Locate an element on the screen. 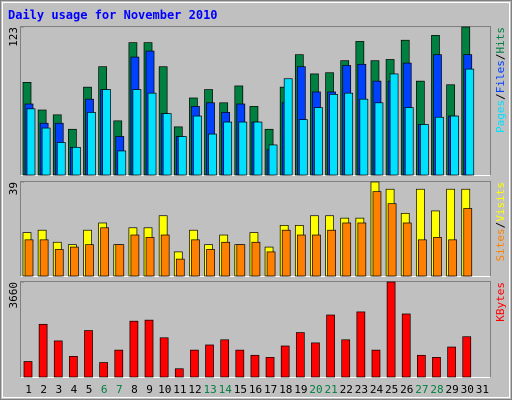 Image resolution: width=512 pixels, height=400 pixels. x-tick-label: 26 is located at coordinates (406, 389).